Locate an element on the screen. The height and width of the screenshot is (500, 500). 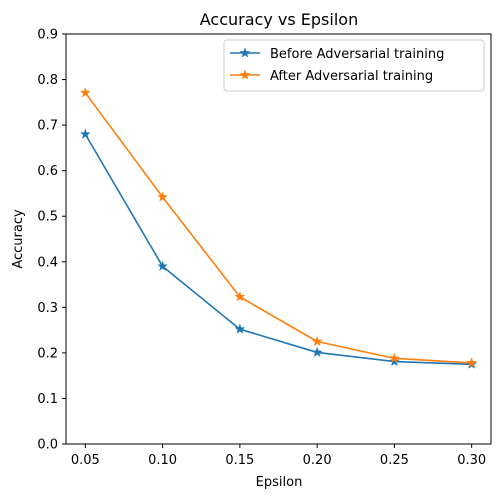
legend-label-0: Before Adversarial training is located at coordinates (357, 54).